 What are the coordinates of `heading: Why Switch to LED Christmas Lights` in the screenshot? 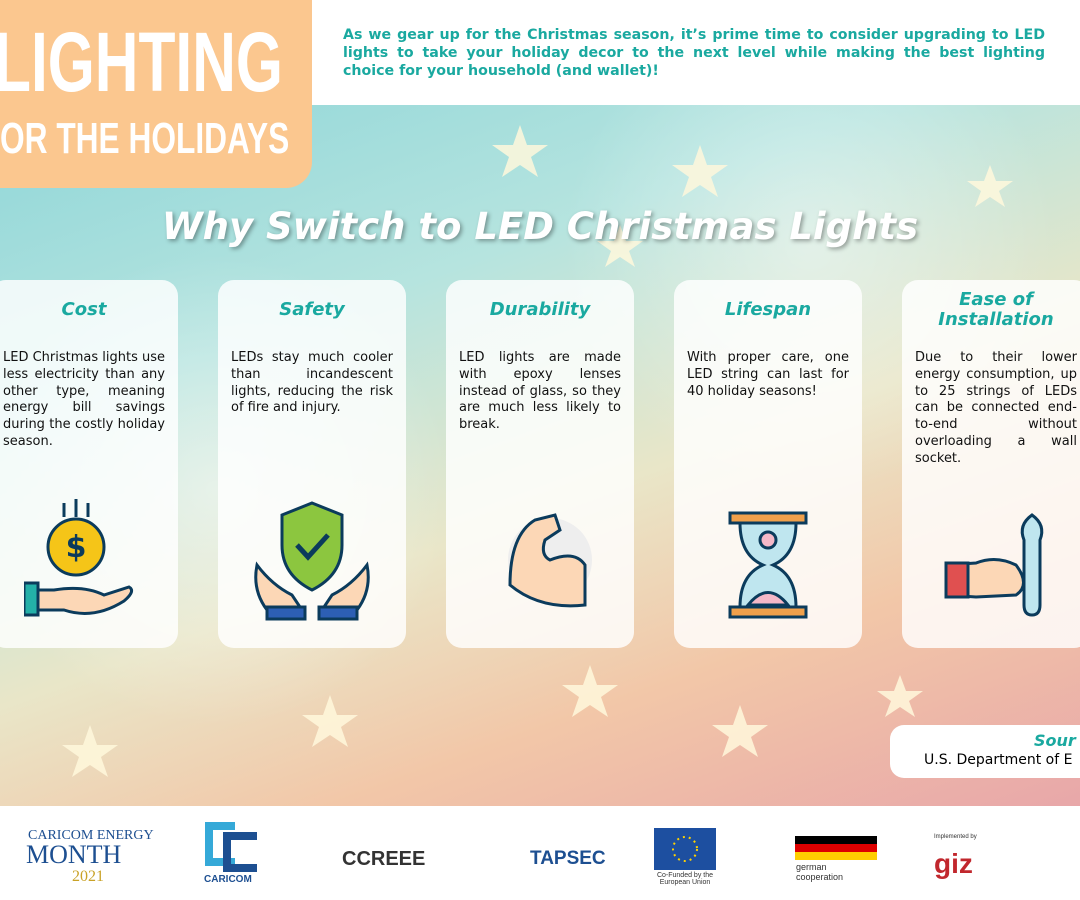 It's located at (540, 226).